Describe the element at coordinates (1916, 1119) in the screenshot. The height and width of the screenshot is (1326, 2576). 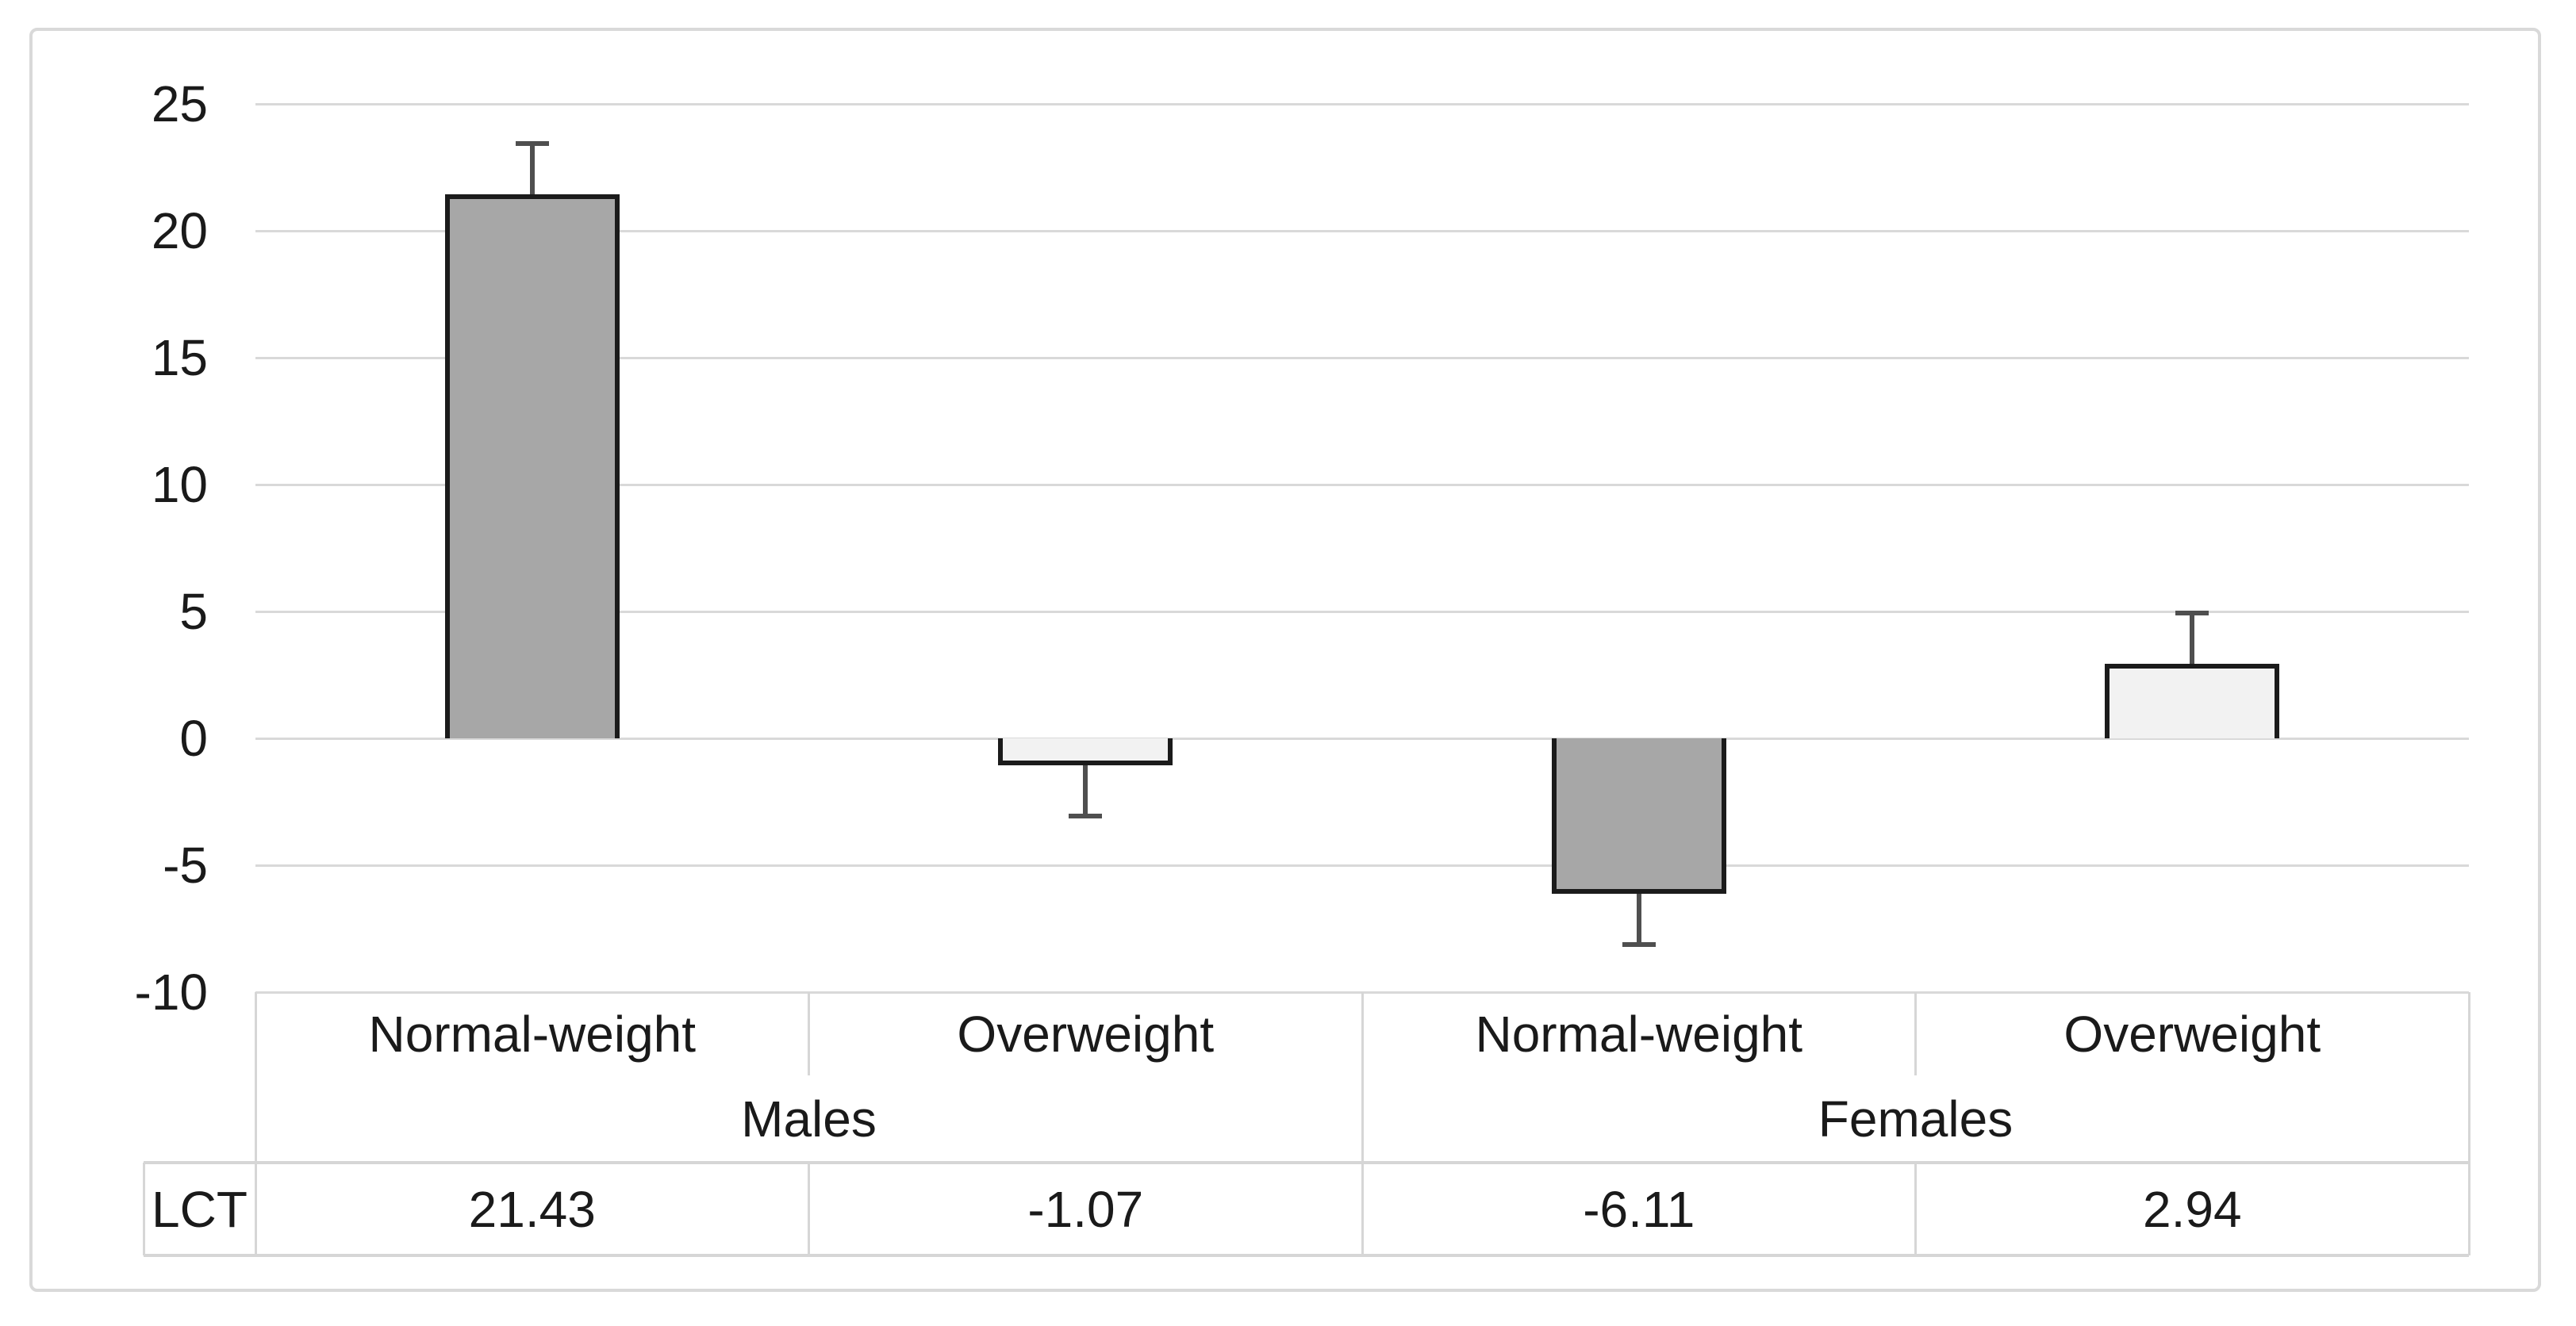
I see `group-label-females: Females` at that location.